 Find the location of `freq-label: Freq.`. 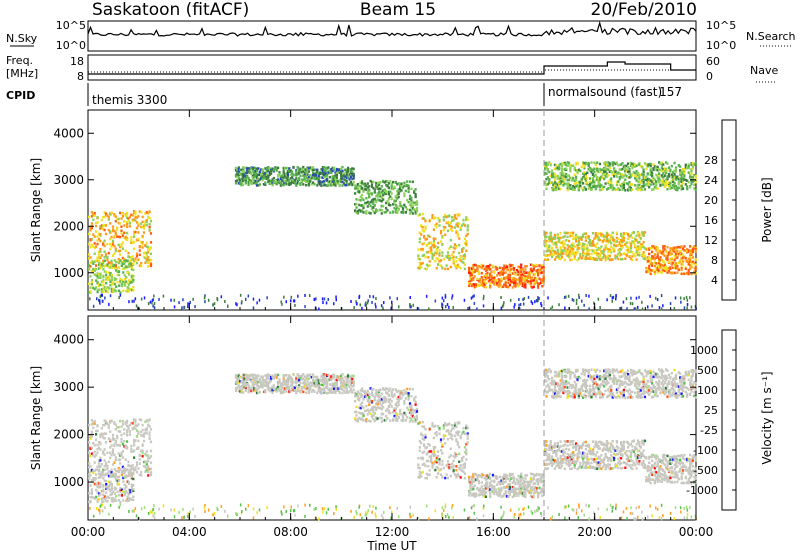

freq-label: Freq. is located at coordinates (19, 60).